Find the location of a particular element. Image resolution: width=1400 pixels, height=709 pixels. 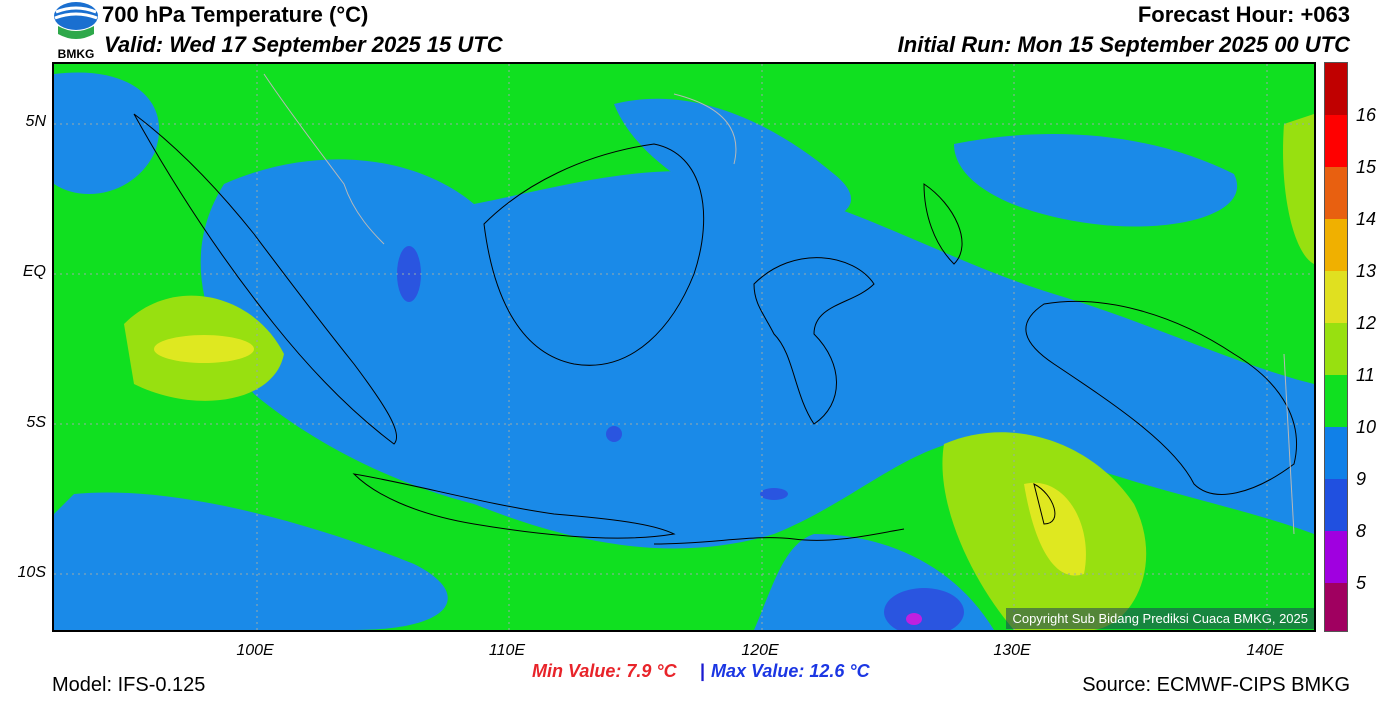

lon-label-120e: 120E is located at coordinates (760, 650).